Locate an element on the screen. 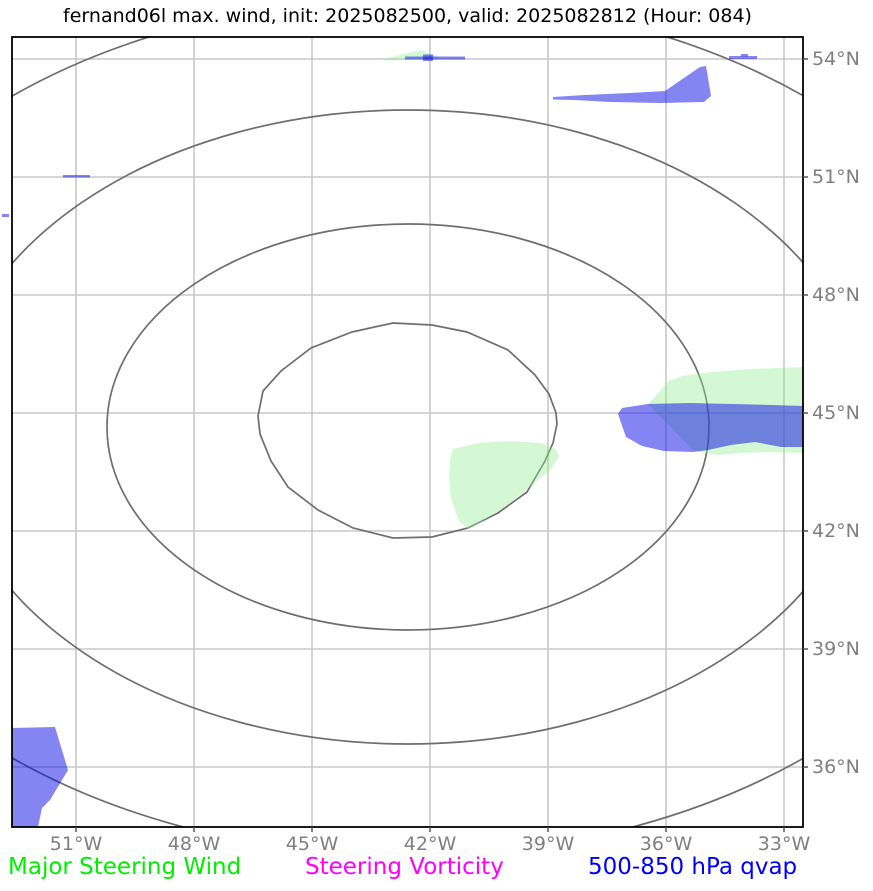 The height and width of the screenshot is (891, 873). qvap-patch-top-dash-core is located at coordinates (428, 57).